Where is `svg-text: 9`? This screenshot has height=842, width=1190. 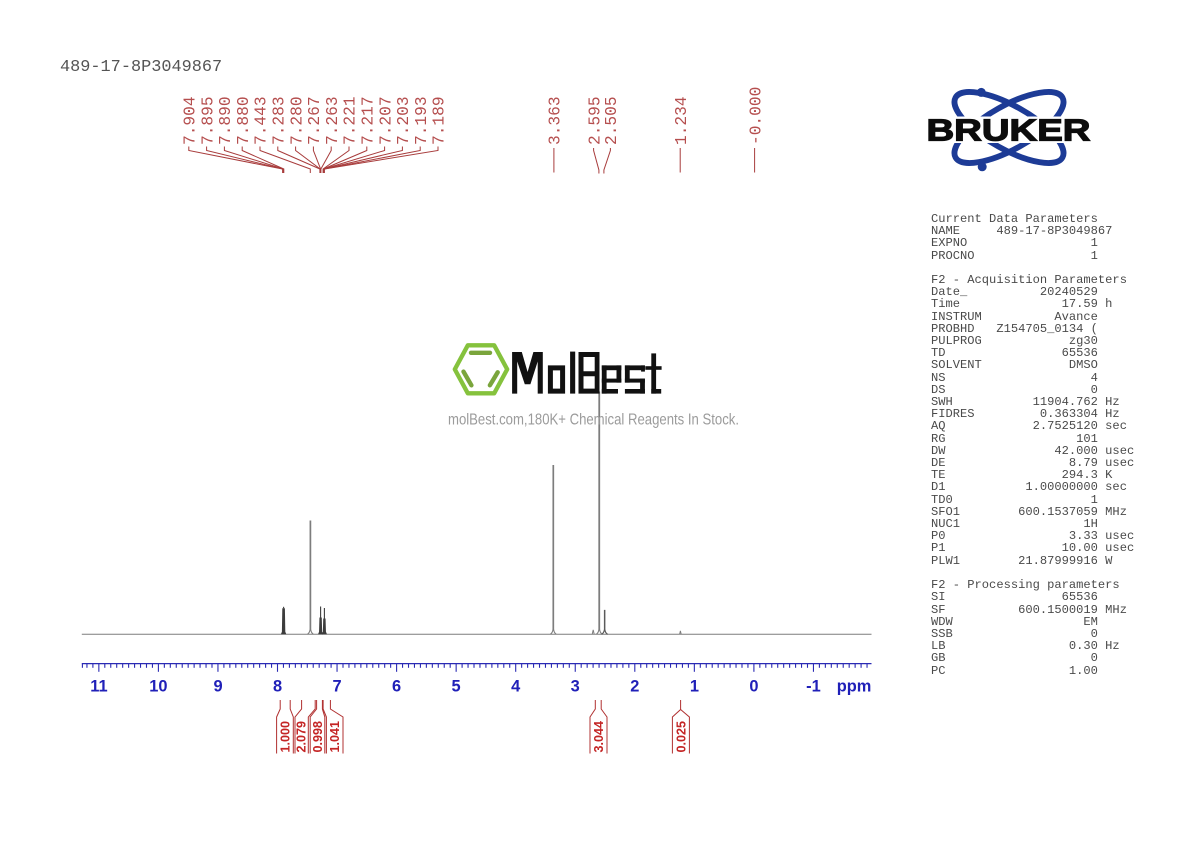 svg-text: 9 is located at coordinates (217, 687).